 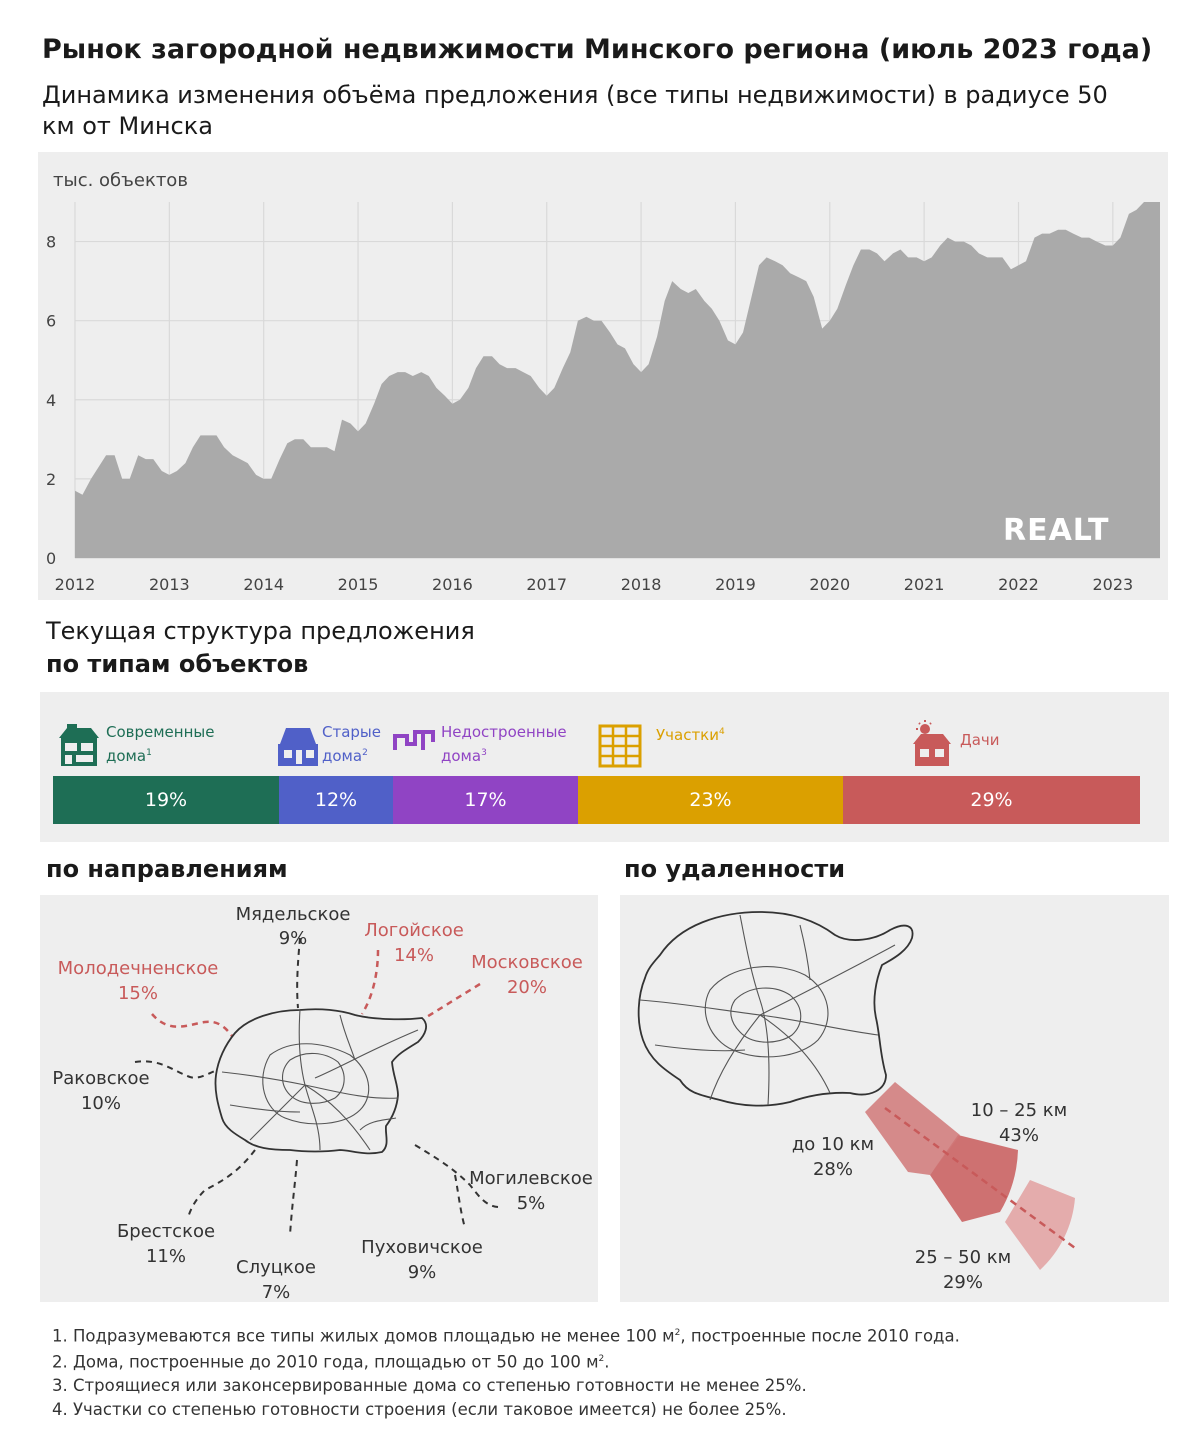 I want to click on dir-pct-myadel: 9%, so click(x=293, y=938).